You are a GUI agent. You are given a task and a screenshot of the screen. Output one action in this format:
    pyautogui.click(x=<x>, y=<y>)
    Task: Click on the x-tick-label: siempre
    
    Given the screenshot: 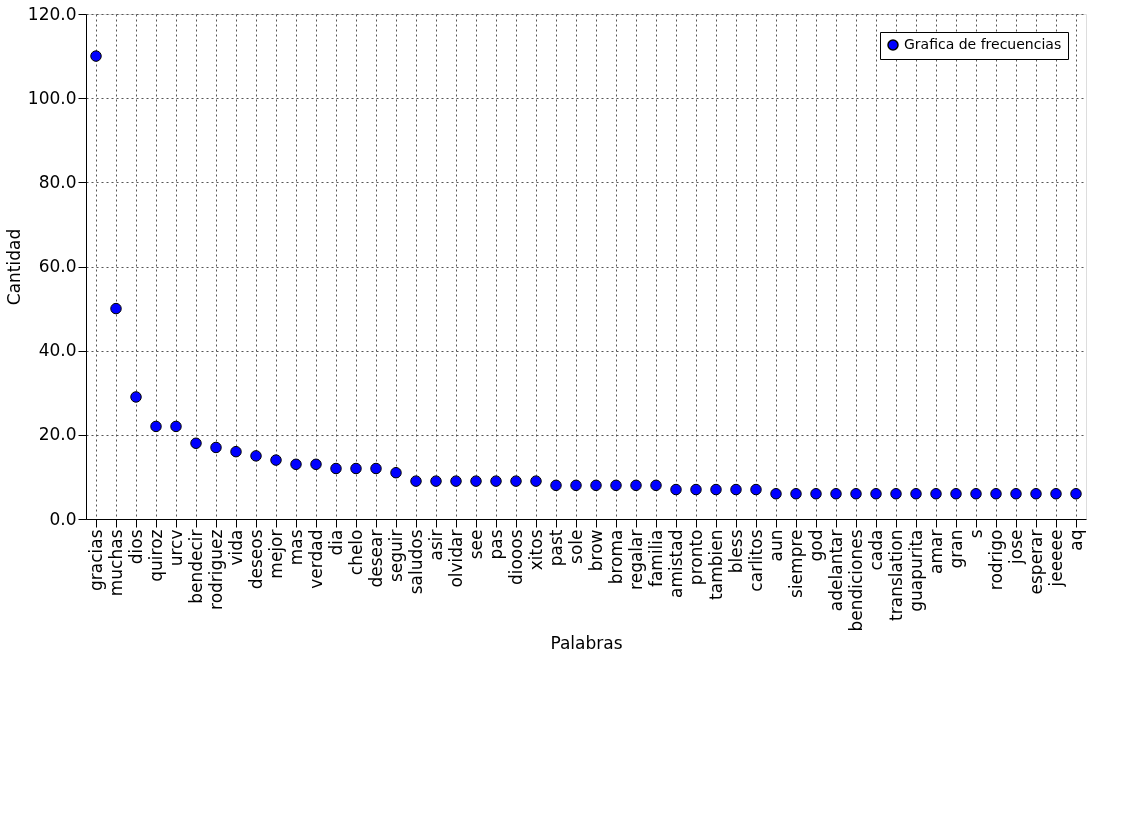 What is the action you would take?
    pyautogui.click(x=795, y=563)
    